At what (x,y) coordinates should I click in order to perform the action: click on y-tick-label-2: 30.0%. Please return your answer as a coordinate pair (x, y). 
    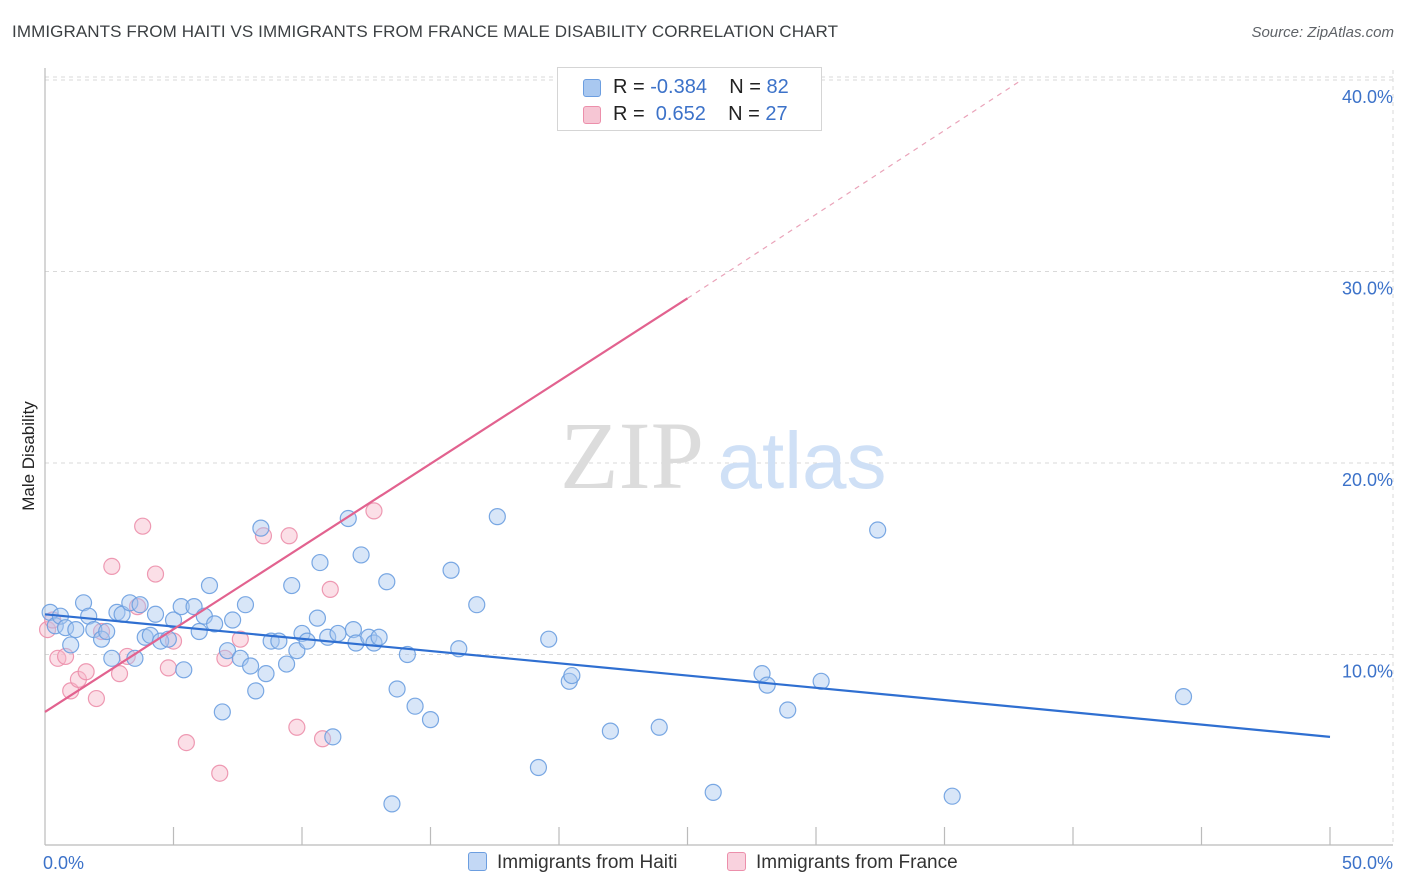
    Looking at the image, I should click on (1367, 289).